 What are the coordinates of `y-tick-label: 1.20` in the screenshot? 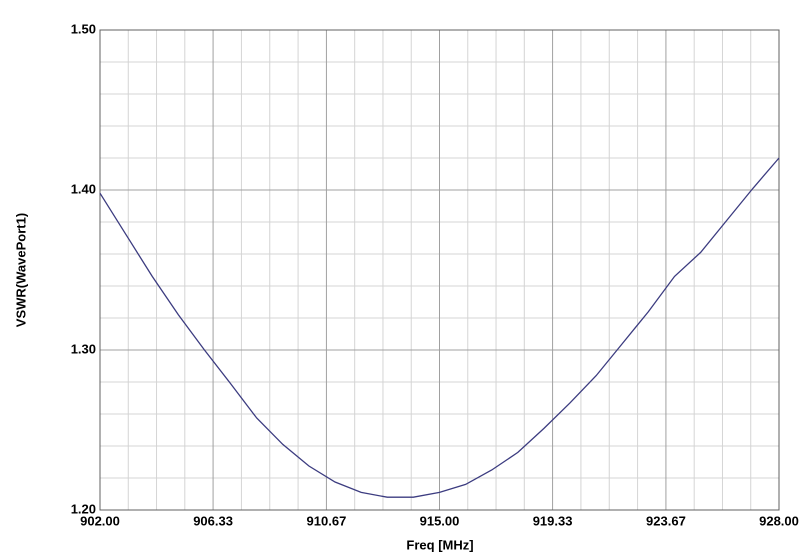 It's located at (83, 508).